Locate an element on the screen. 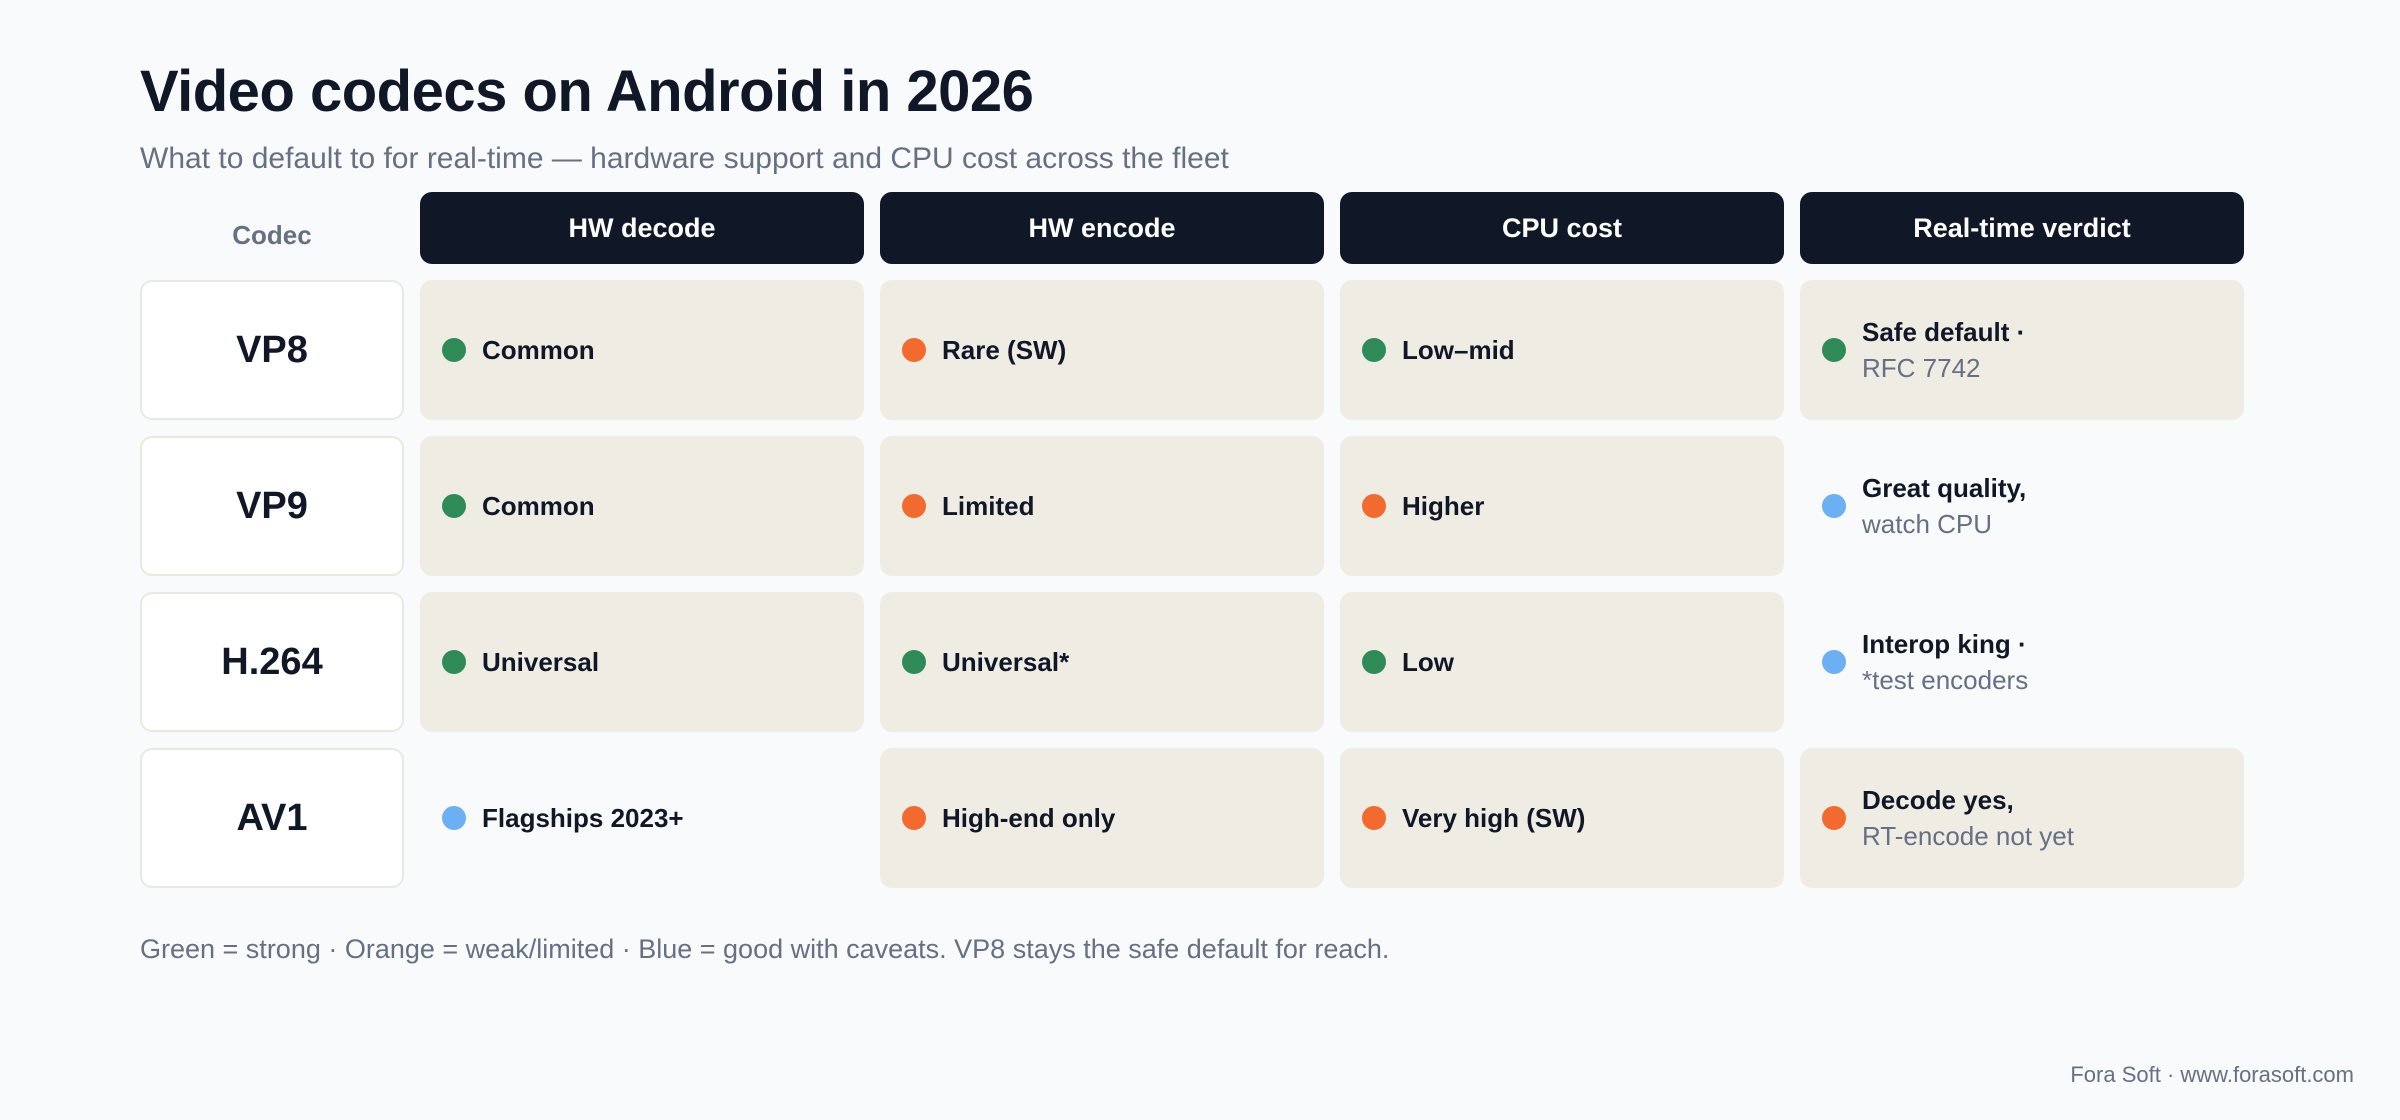 The height and width of the screenshot is (1120, 2400). verdict-detail: RT-encode not yet is located at coordinates (1968, 836).